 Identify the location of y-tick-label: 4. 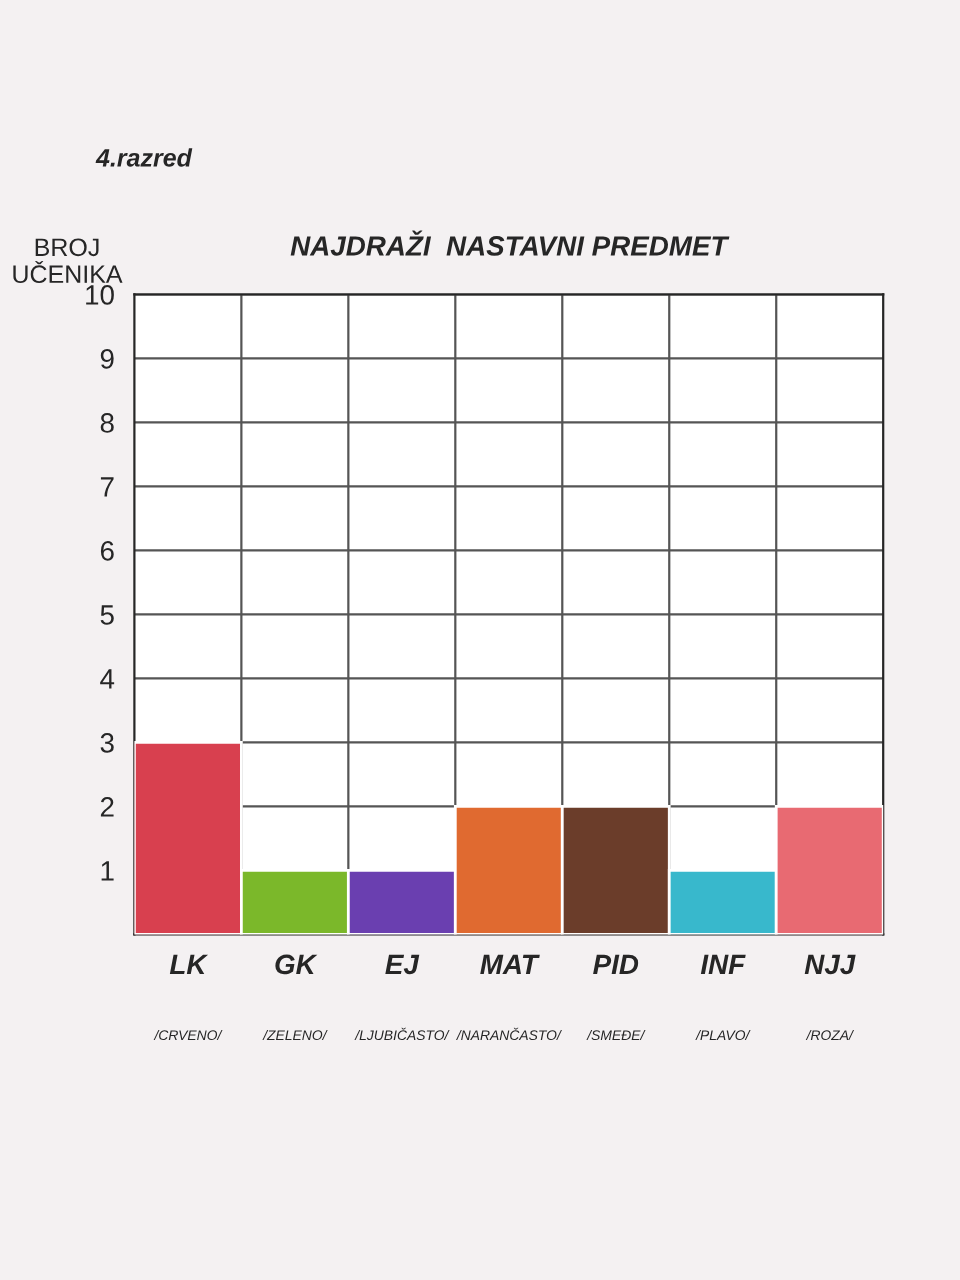
(107, 679).